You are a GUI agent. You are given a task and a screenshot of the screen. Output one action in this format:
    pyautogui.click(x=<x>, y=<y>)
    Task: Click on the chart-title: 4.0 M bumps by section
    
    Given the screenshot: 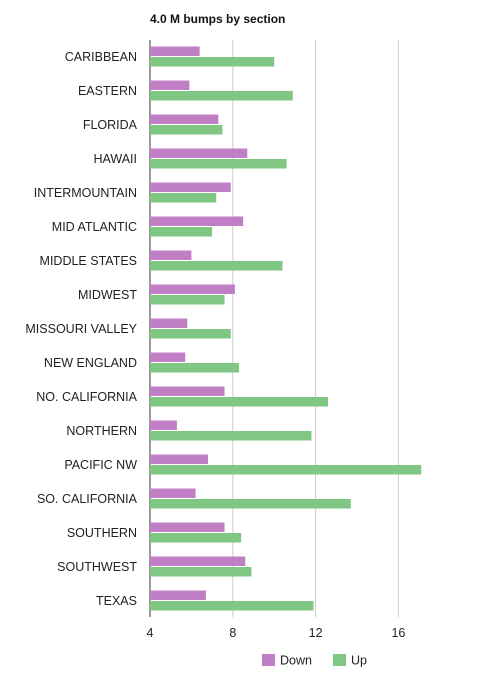 What is the action you would take?
    pyautogui.click(x=217, y=19)
    